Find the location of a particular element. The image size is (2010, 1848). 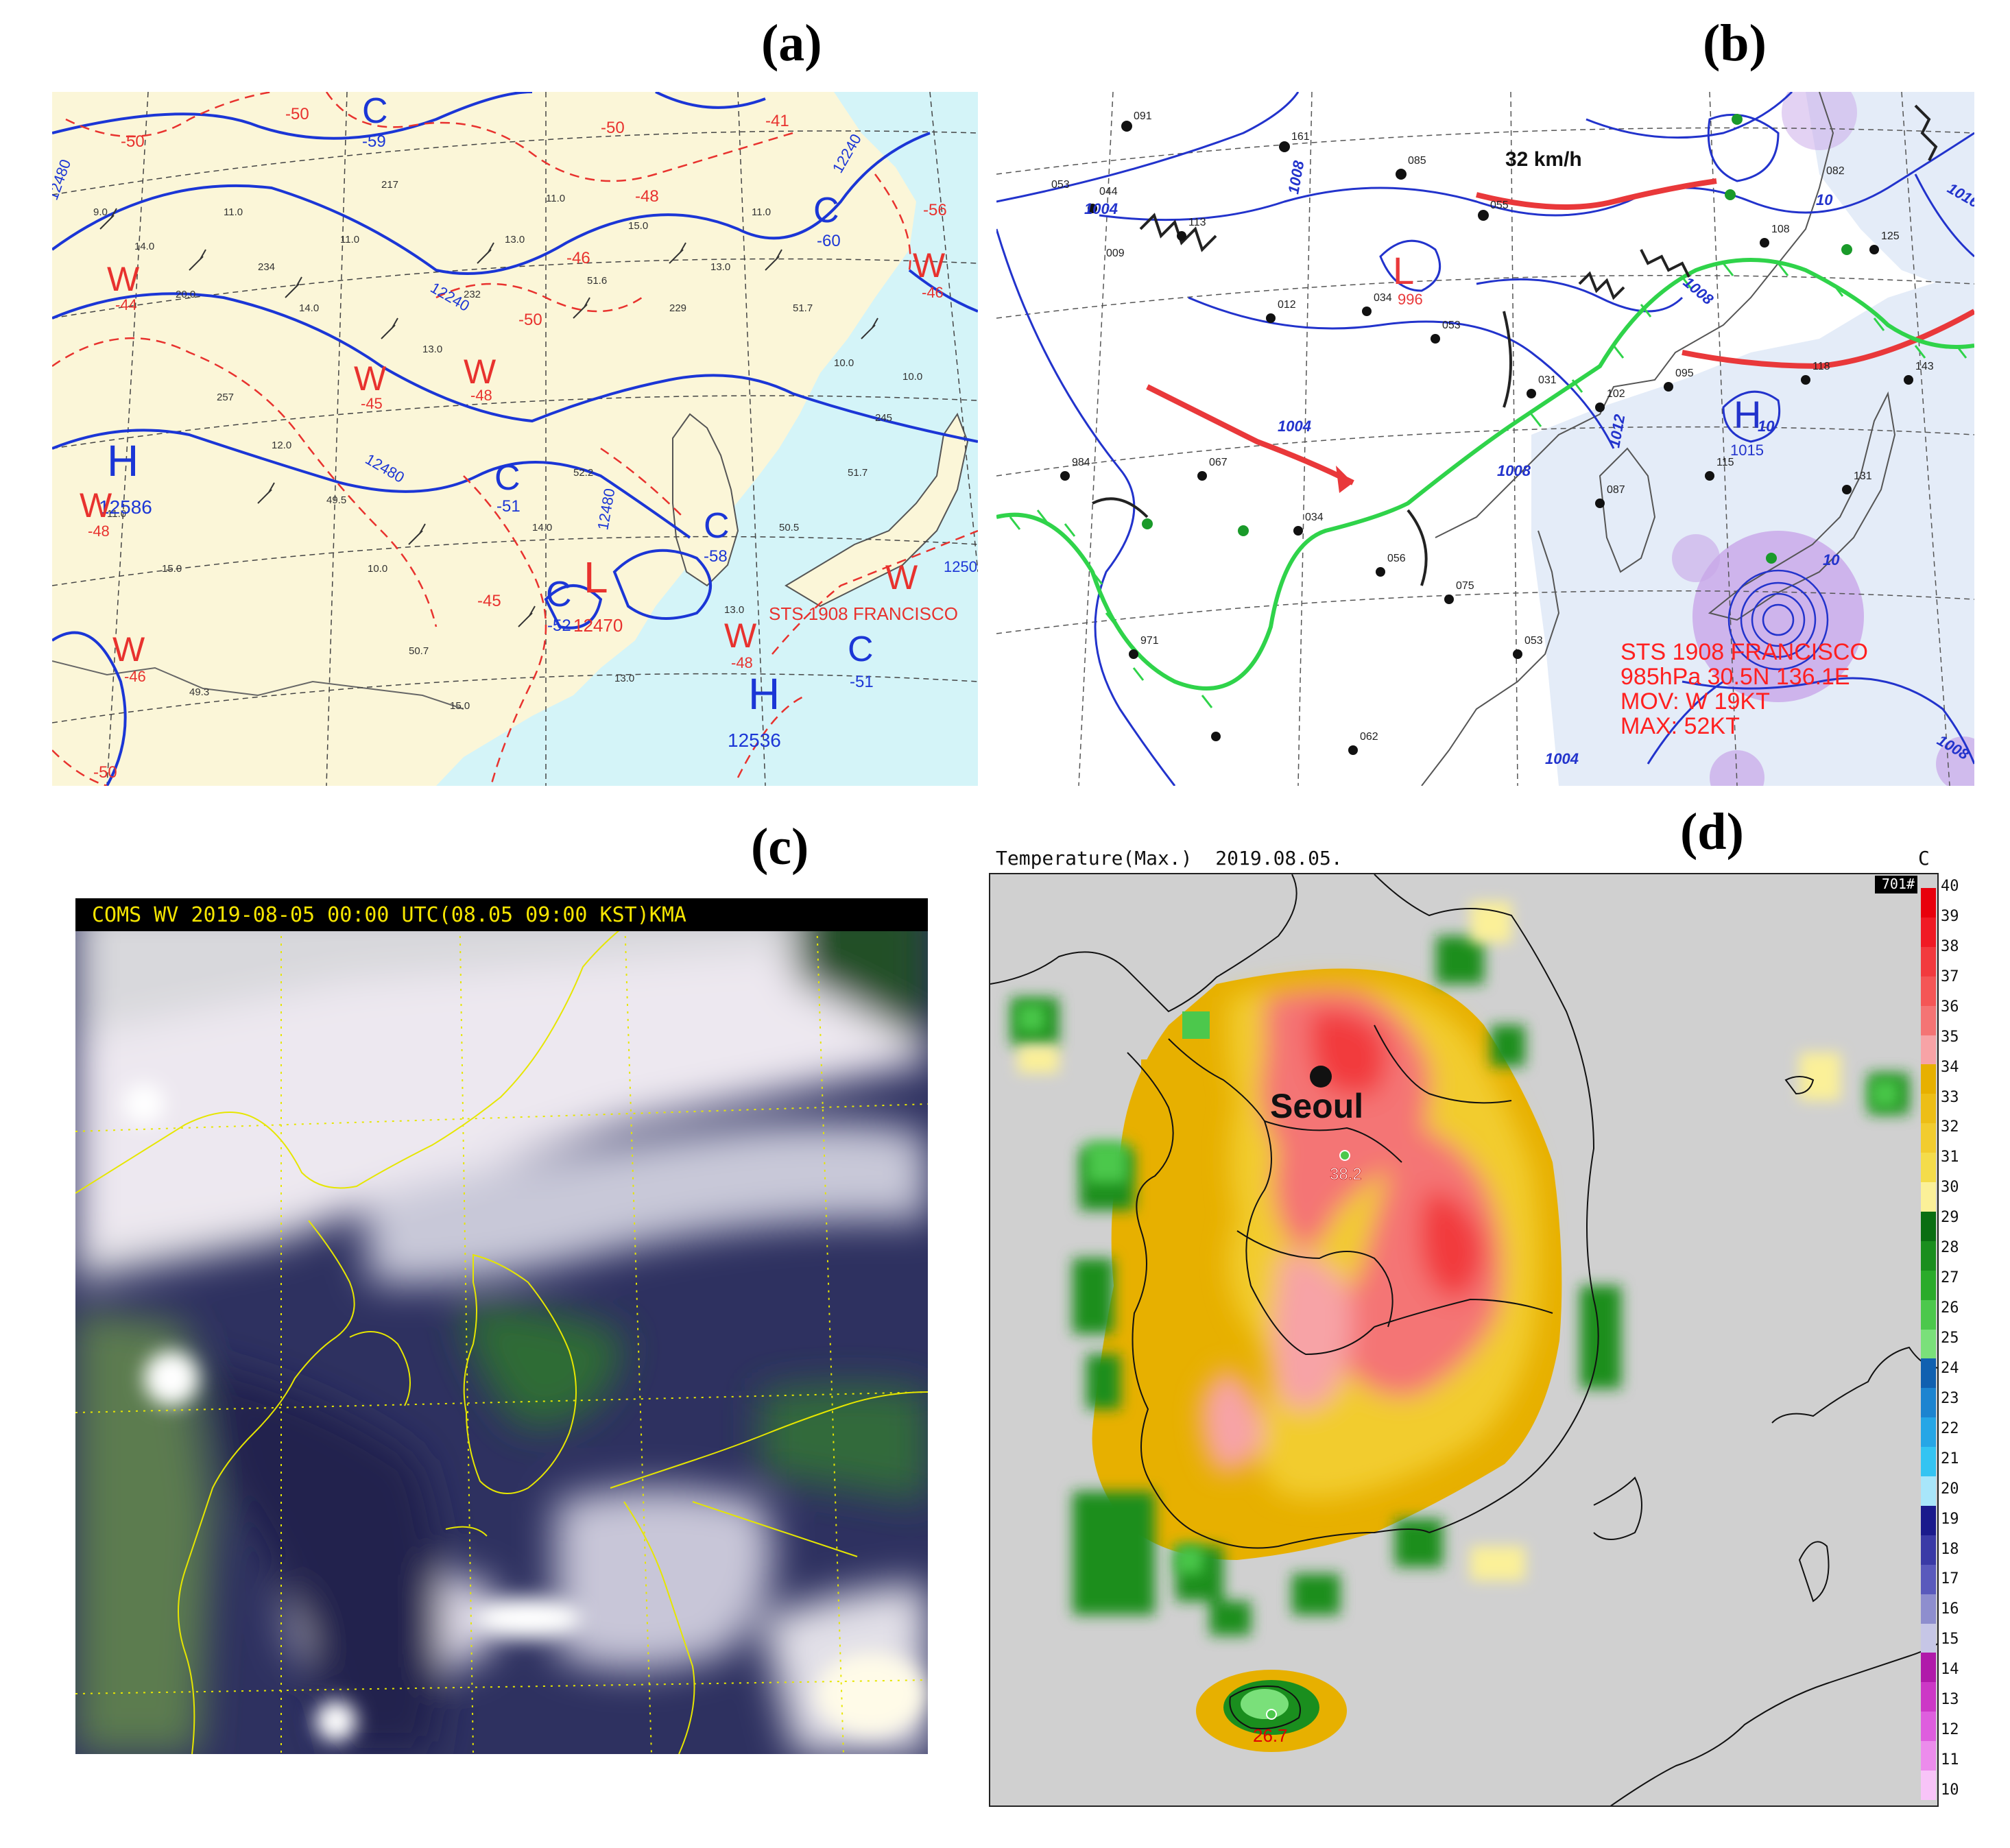

colorbar-tick-label: 33 is located at coordinates (1950, 1097).